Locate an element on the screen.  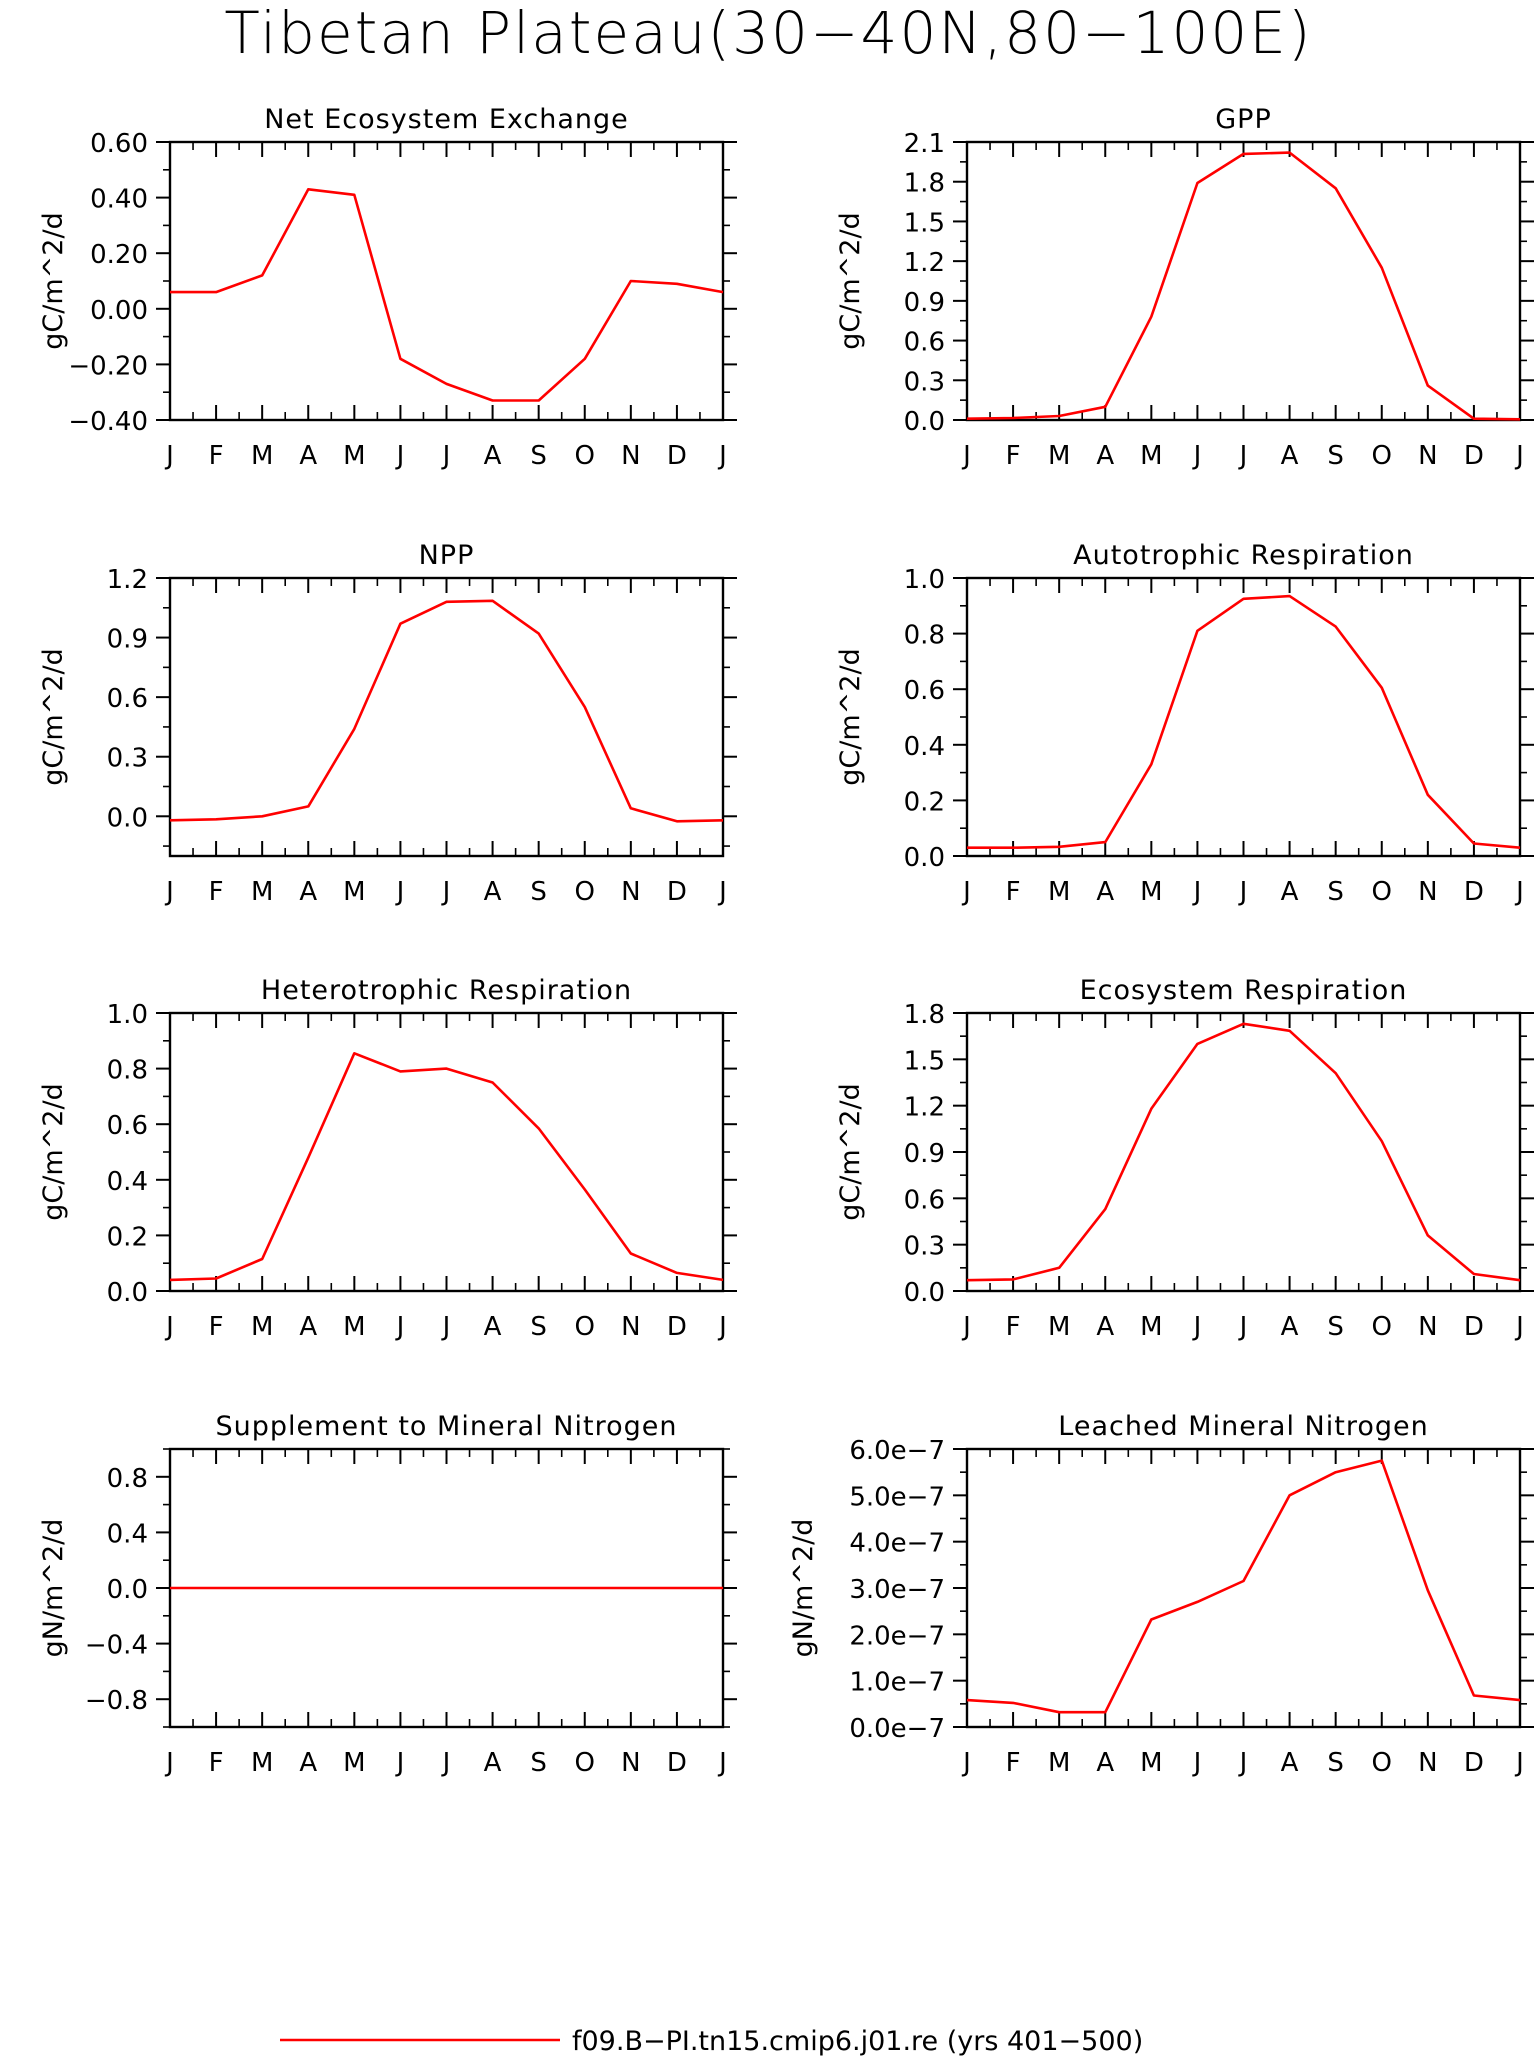
y-tick-label: 0.0e−7 is located at coordinates (897, 1729).